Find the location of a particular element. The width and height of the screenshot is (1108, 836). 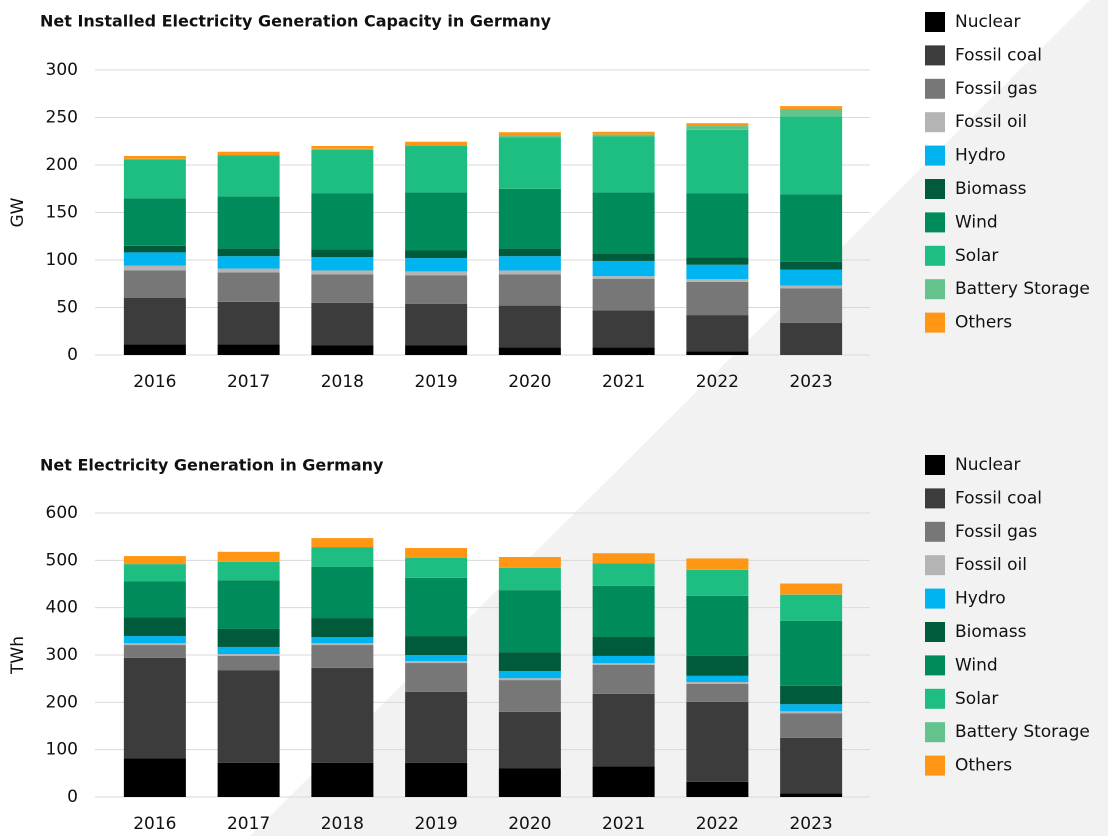

y-tick-label: 0 is located at coordinates (72, 355).